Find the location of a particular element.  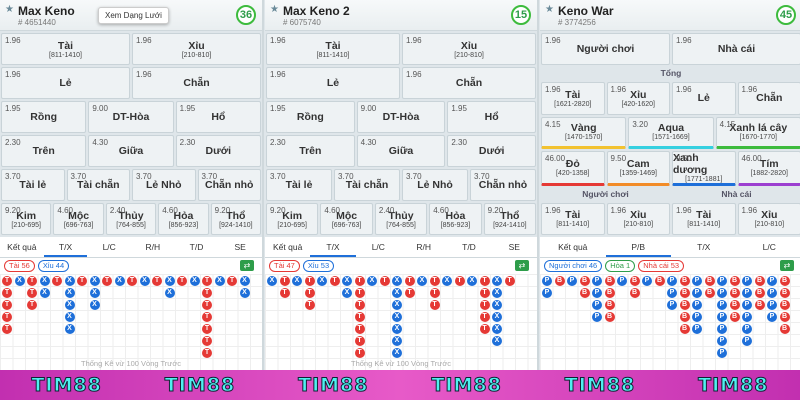

bet-label: Trên is located at coordinates (43, 151).